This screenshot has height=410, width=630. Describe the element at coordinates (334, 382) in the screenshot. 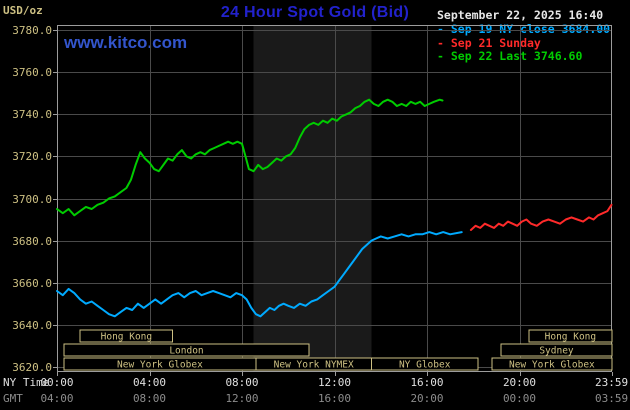

I see `ny-tick-label: 12:00` at that location.